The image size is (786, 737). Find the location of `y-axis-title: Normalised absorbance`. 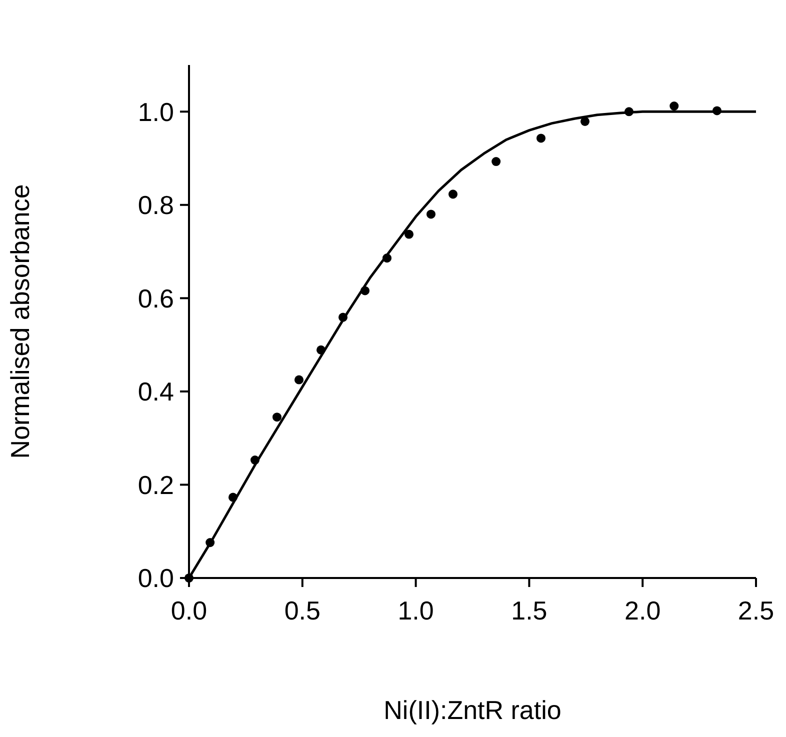

y-axis-title: Normalised absorbance is located at coordinates (20, 321).